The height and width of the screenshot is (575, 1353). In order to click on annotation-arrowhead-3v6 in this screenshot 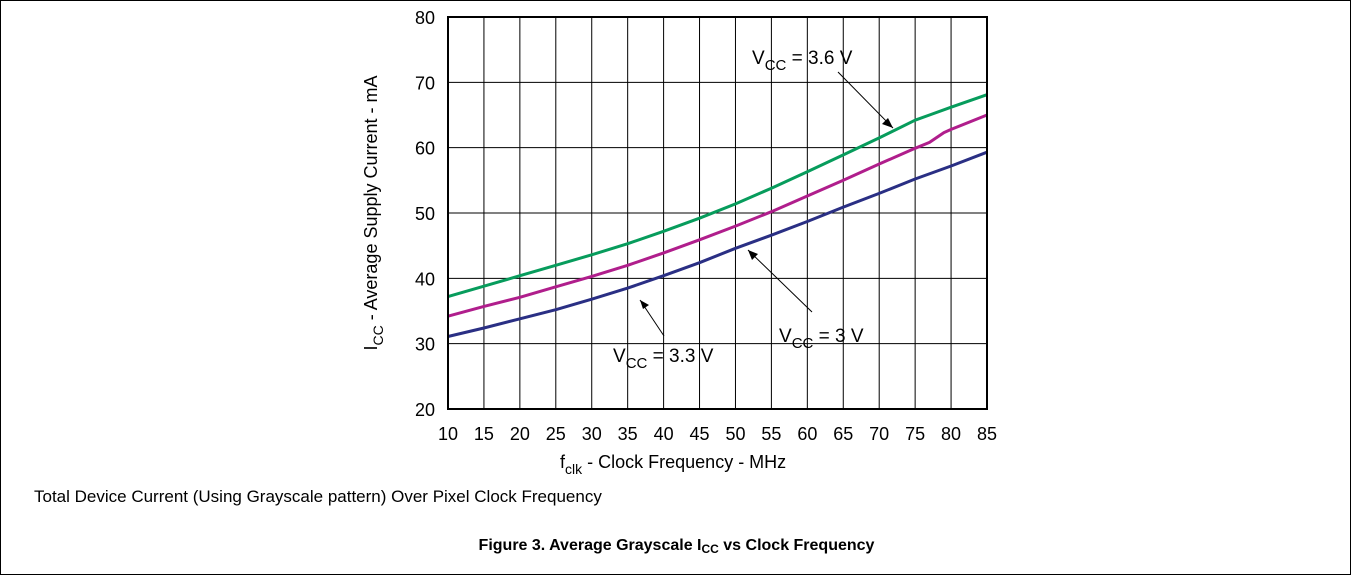, I will do `click(887, 123)`.